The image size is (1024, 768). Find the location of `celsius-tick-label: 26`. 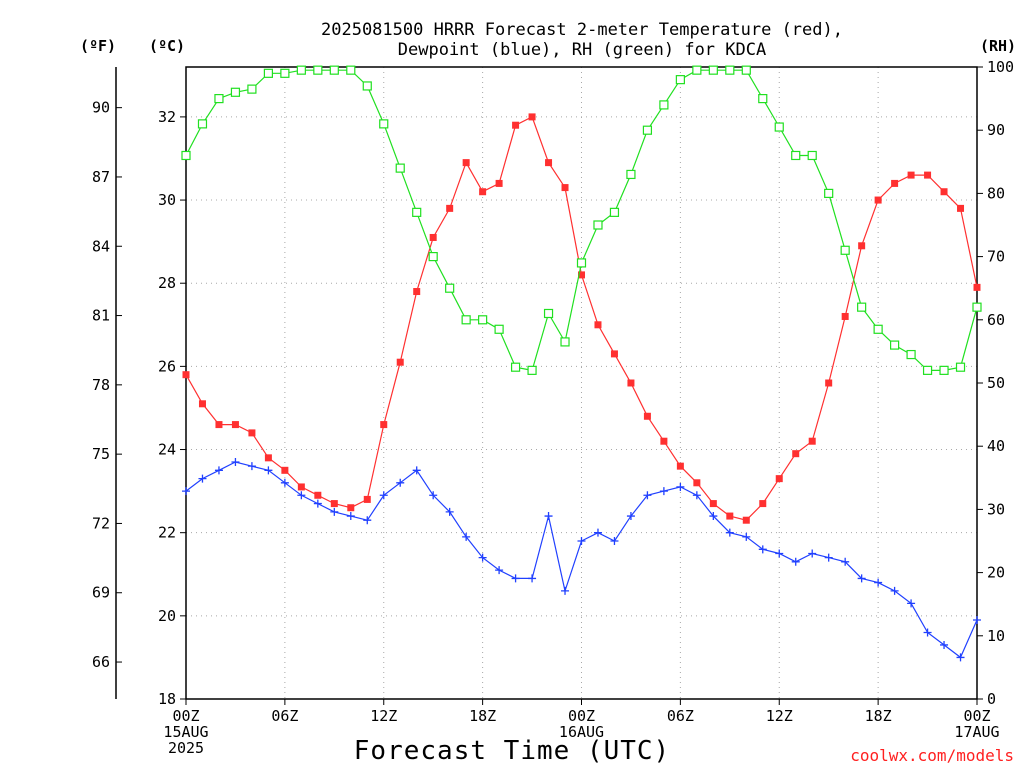

celsius-tick-label: 26 is located at coordinates (167, 366).